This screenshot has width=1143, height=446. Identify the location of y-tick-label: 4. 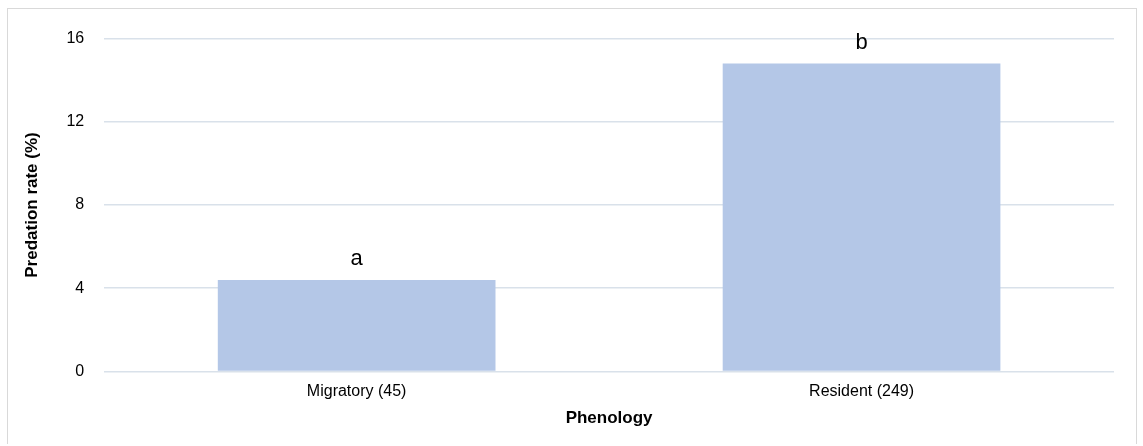
(80, 287).